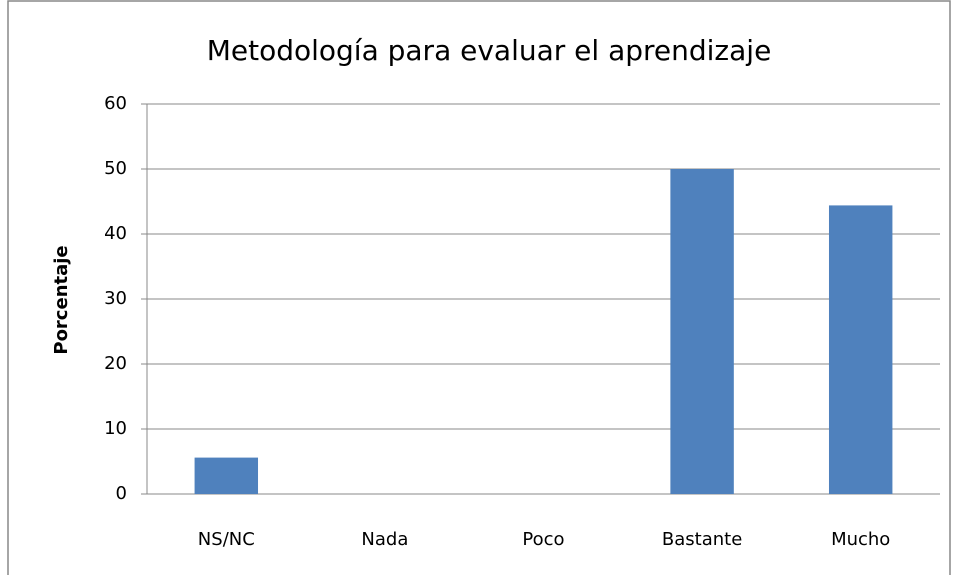 Image resolution: width=958 pixels, height=575 pixels. I want to click on y-axis-label: Porcentaje, so click(61, 299).